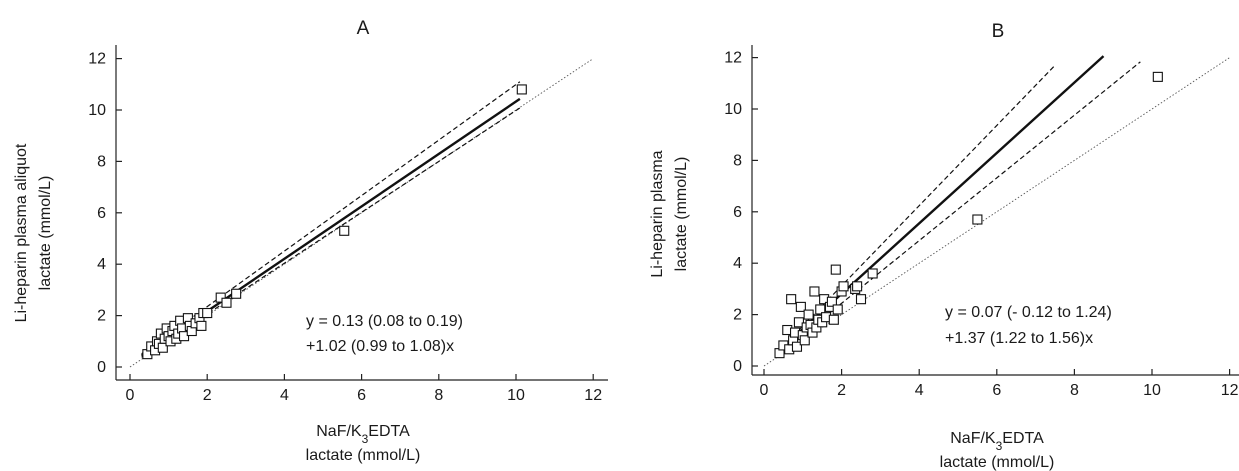  I want to click on panel-b-annotation-line2: +1.37 (1.22 to 1.56)x, so click(1019, 338).